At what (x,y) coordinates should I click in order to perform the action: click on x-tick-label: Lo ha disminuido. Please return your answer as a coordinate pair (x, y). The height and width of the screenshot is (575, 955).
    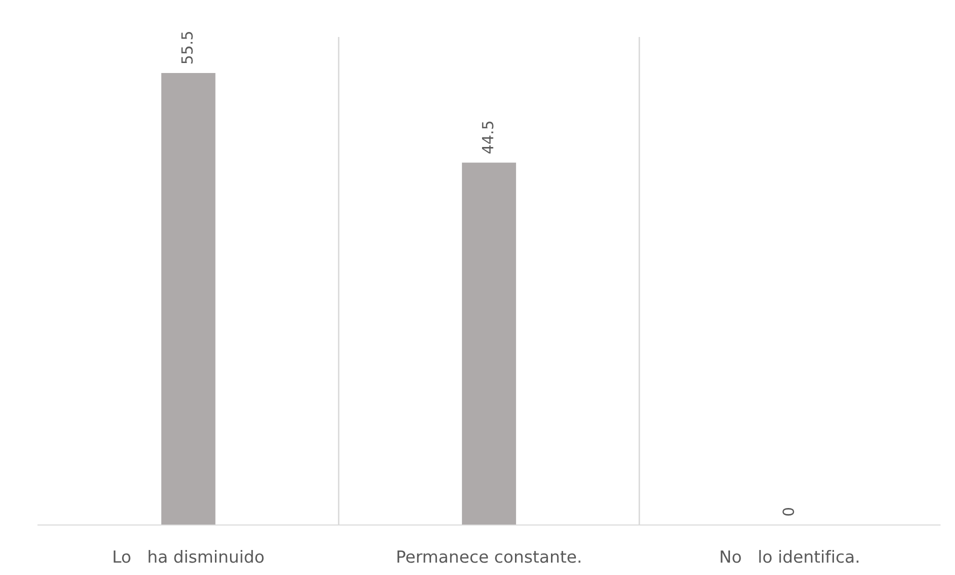
    Looking at the image, I should click on (189, 556).